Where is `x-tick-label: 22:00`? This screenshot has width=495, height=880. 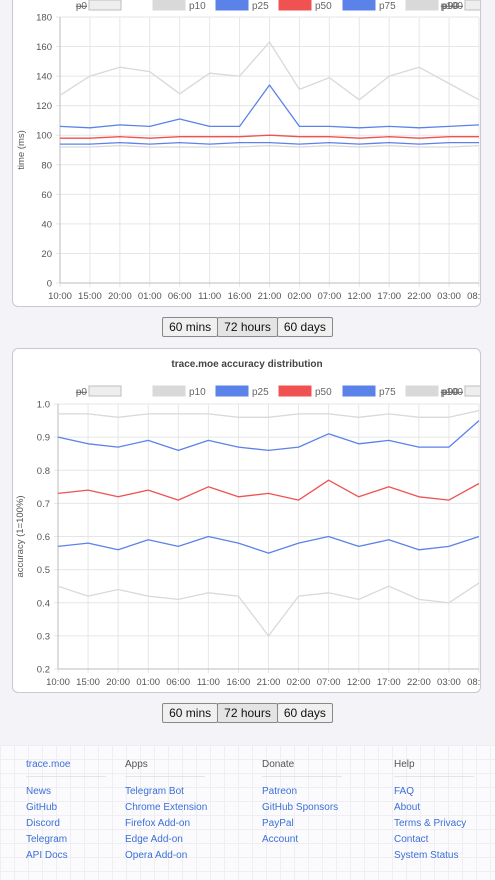 x-tick-label: 22:00 is located at coordinates (419, 682).